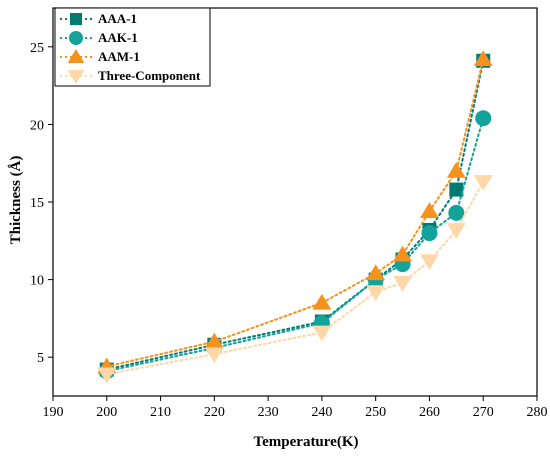 This screenshot has height=460, width=550. I want to click on legend-label-three-component: Three-Component, so click(149, 75).